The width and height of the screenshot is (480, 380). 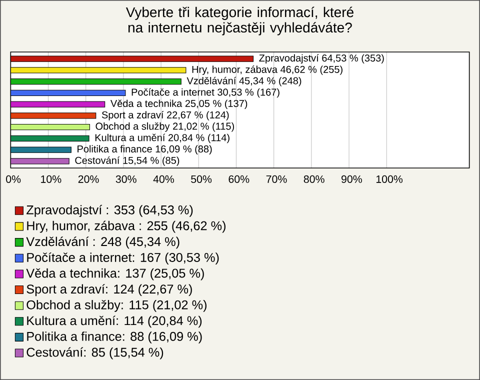 What do you see at coordinates (109, 210) in the screenshot?
I see `legend-label: Zpravodajství : 353 (64,53 %)` at bounding box center [109, 210].